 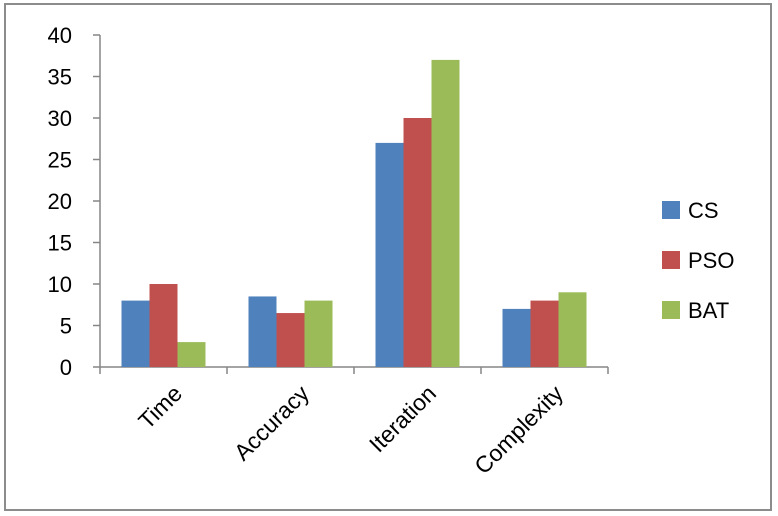 I want to click on y-tick-label: 25, so click(x=60, y=160).